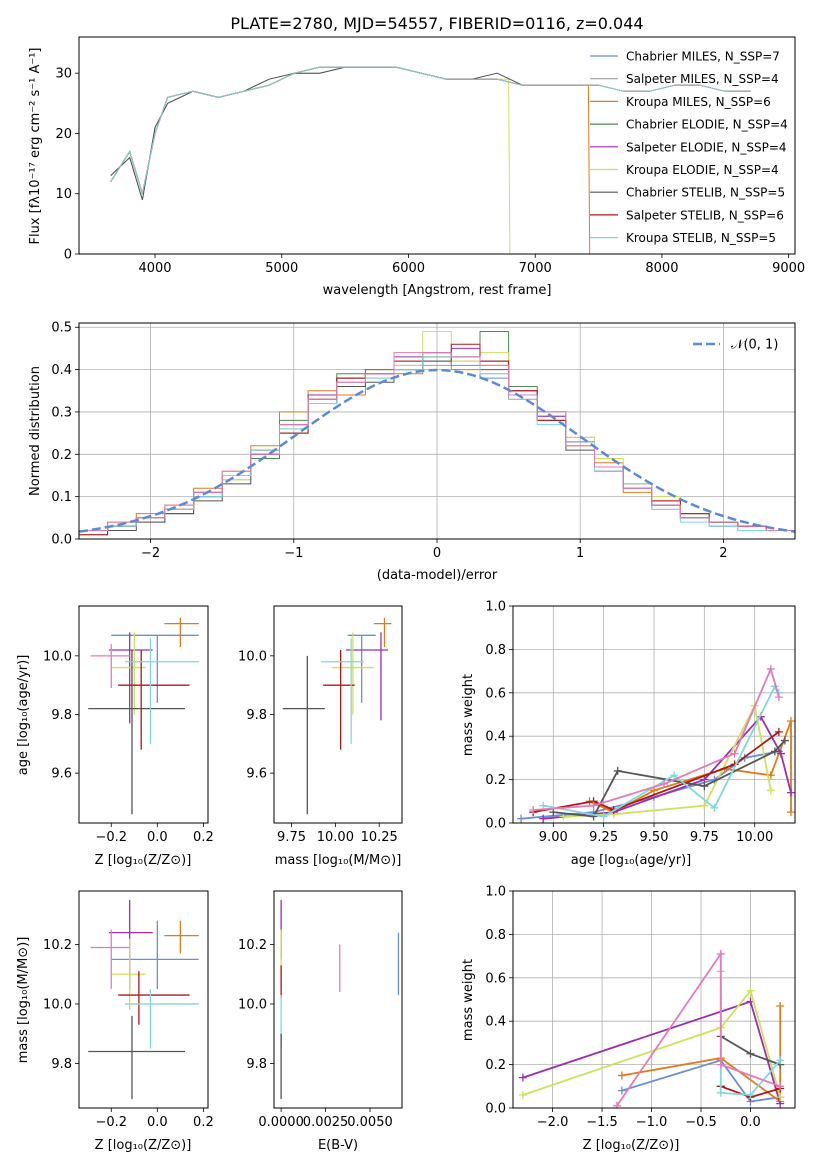  What do you see at coordinates (203, 1122) in the screenshot?
I see `x-tick-label: 0.2` at bounding box center [203, 1122].